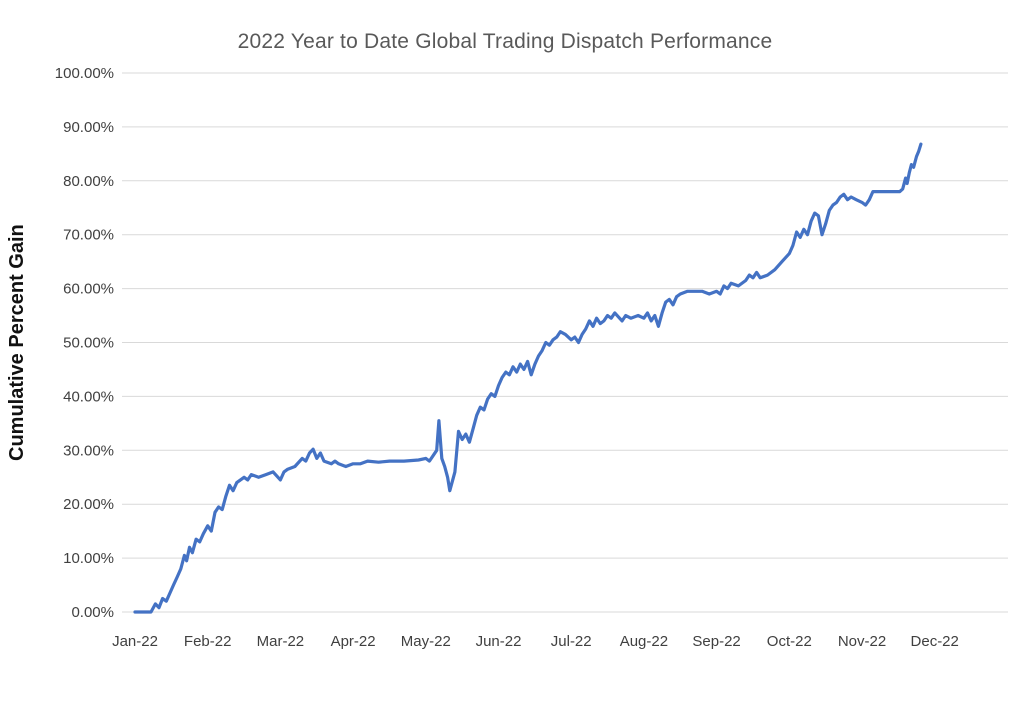 Image resolution: width=1030 pixels, height=702 pixels. What do you see at coordinates (88, 343) in the screenshot?
I see `y-tick-label: 50.00%` at bounding box center [88, 343].